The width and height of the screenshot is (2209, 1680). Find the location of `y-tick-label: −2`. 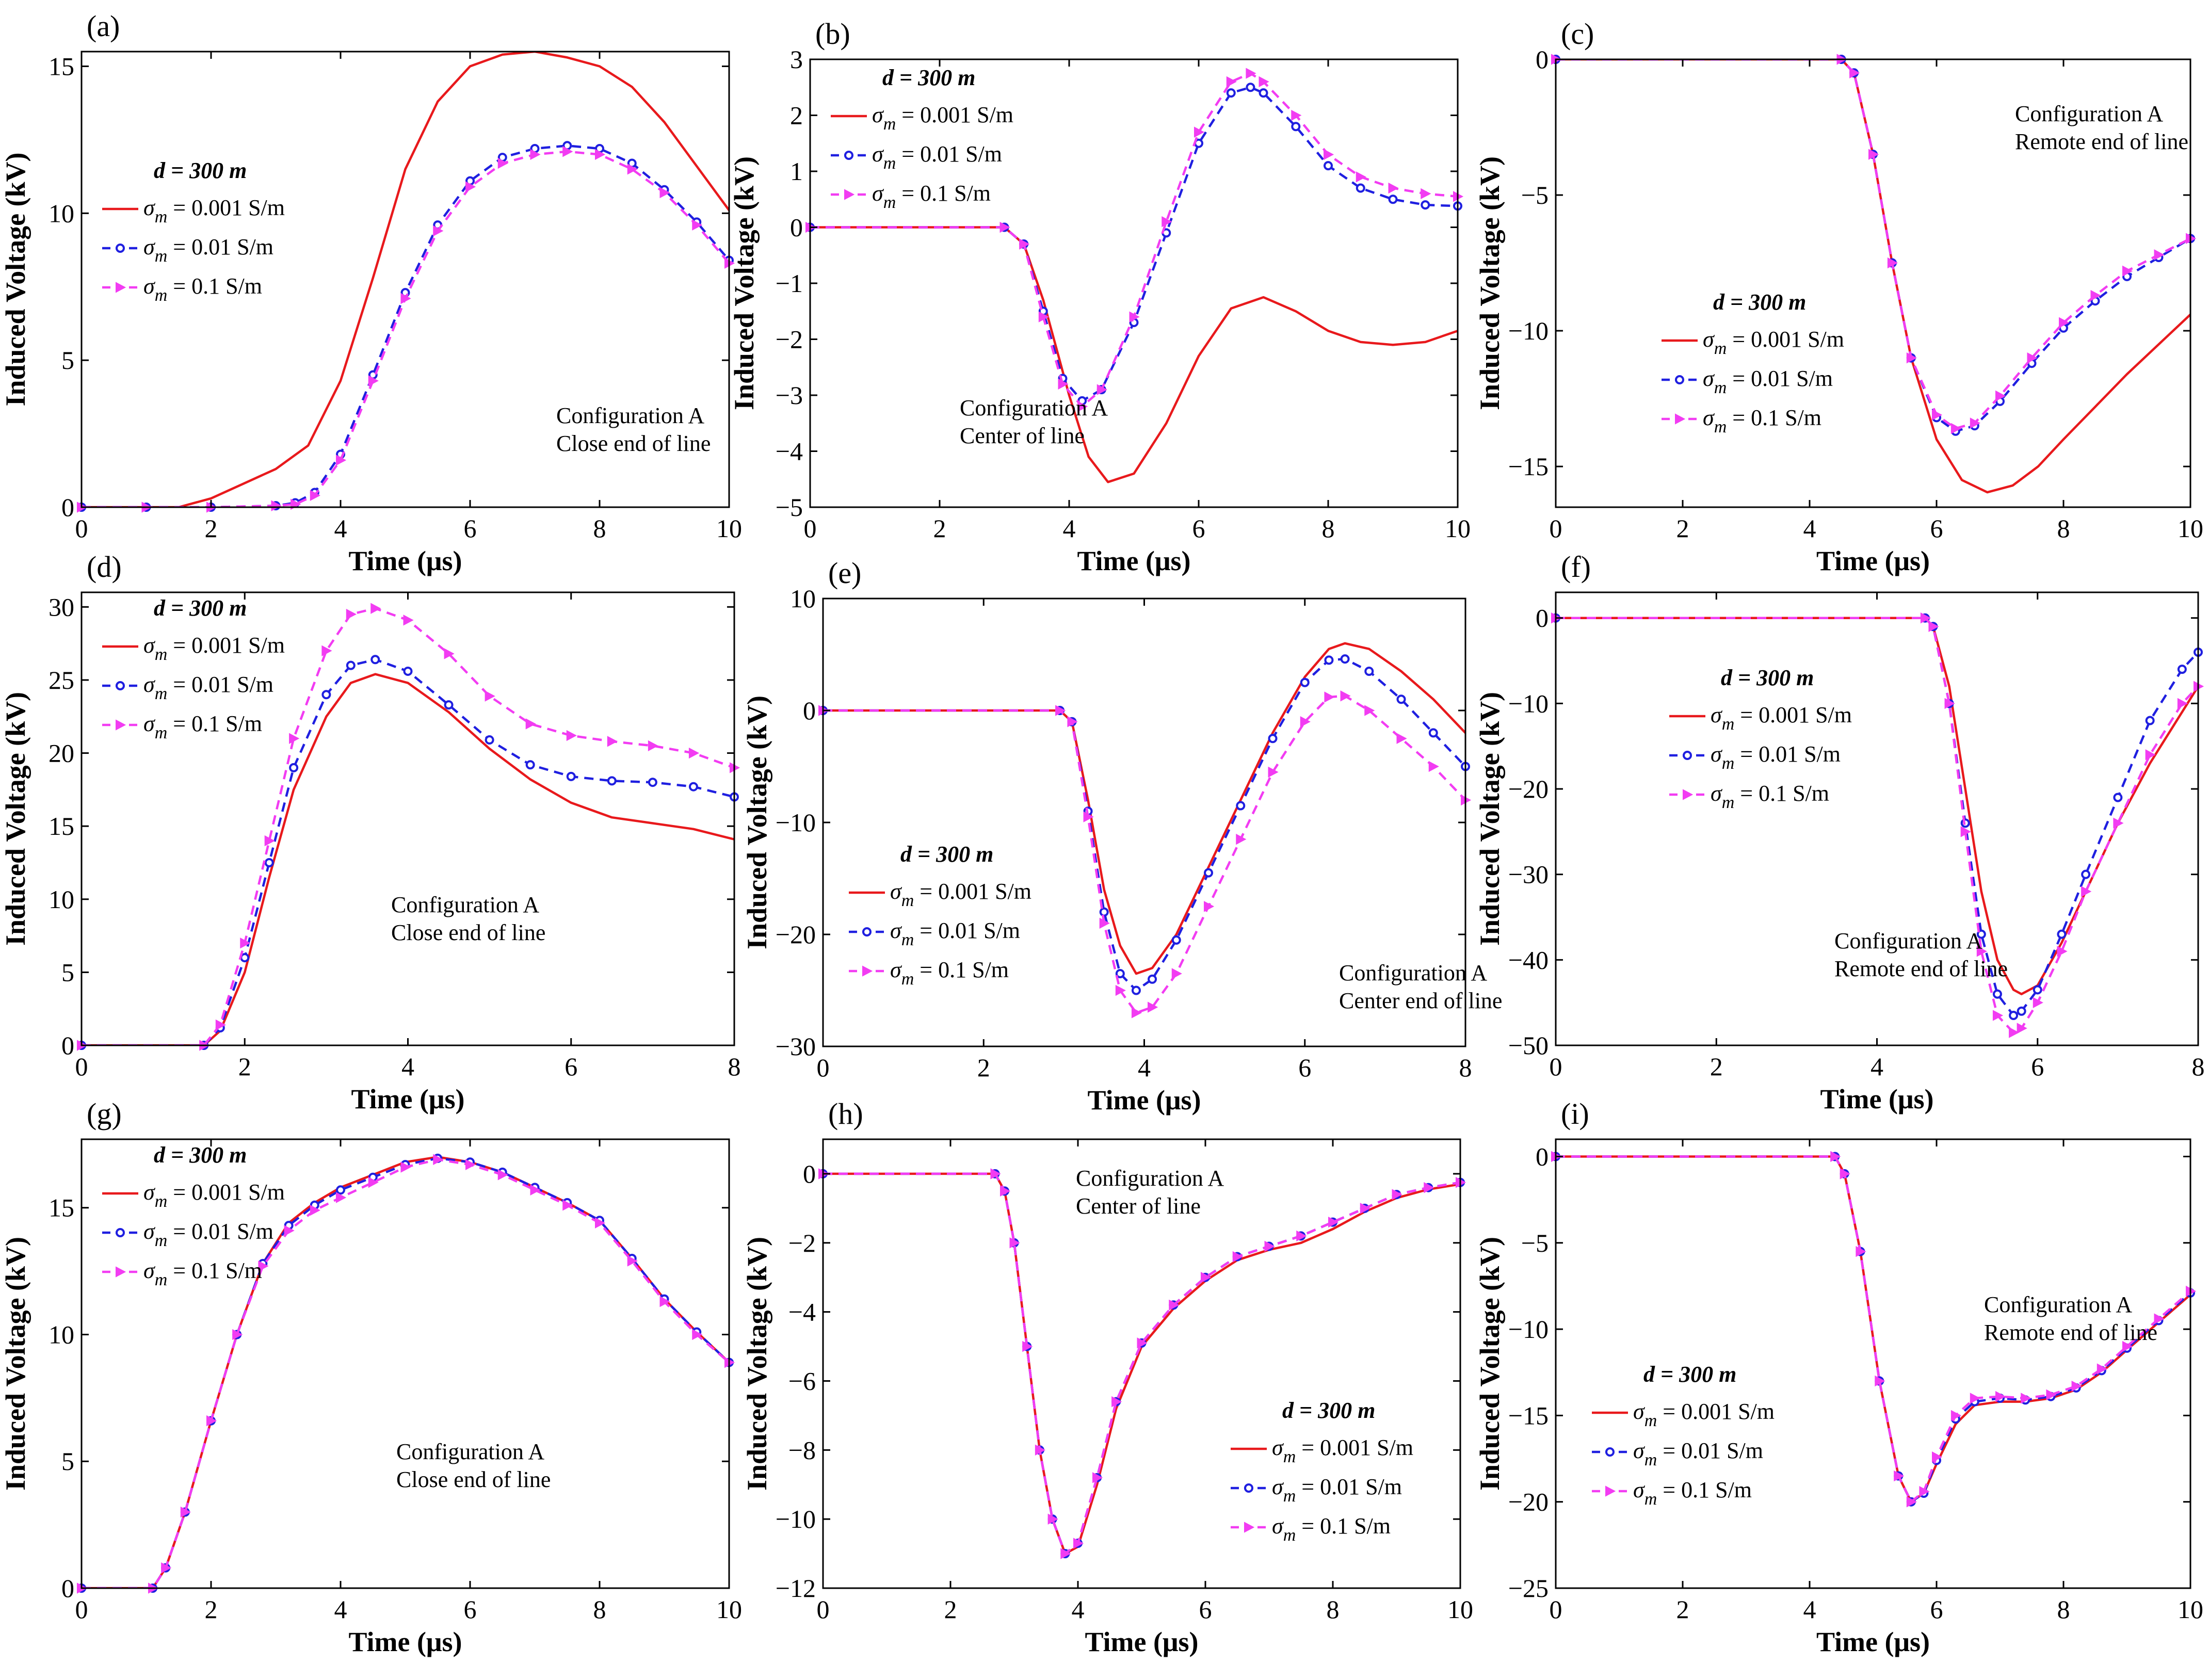

y-tick-label: −2 is located at coordinates (790, 340).